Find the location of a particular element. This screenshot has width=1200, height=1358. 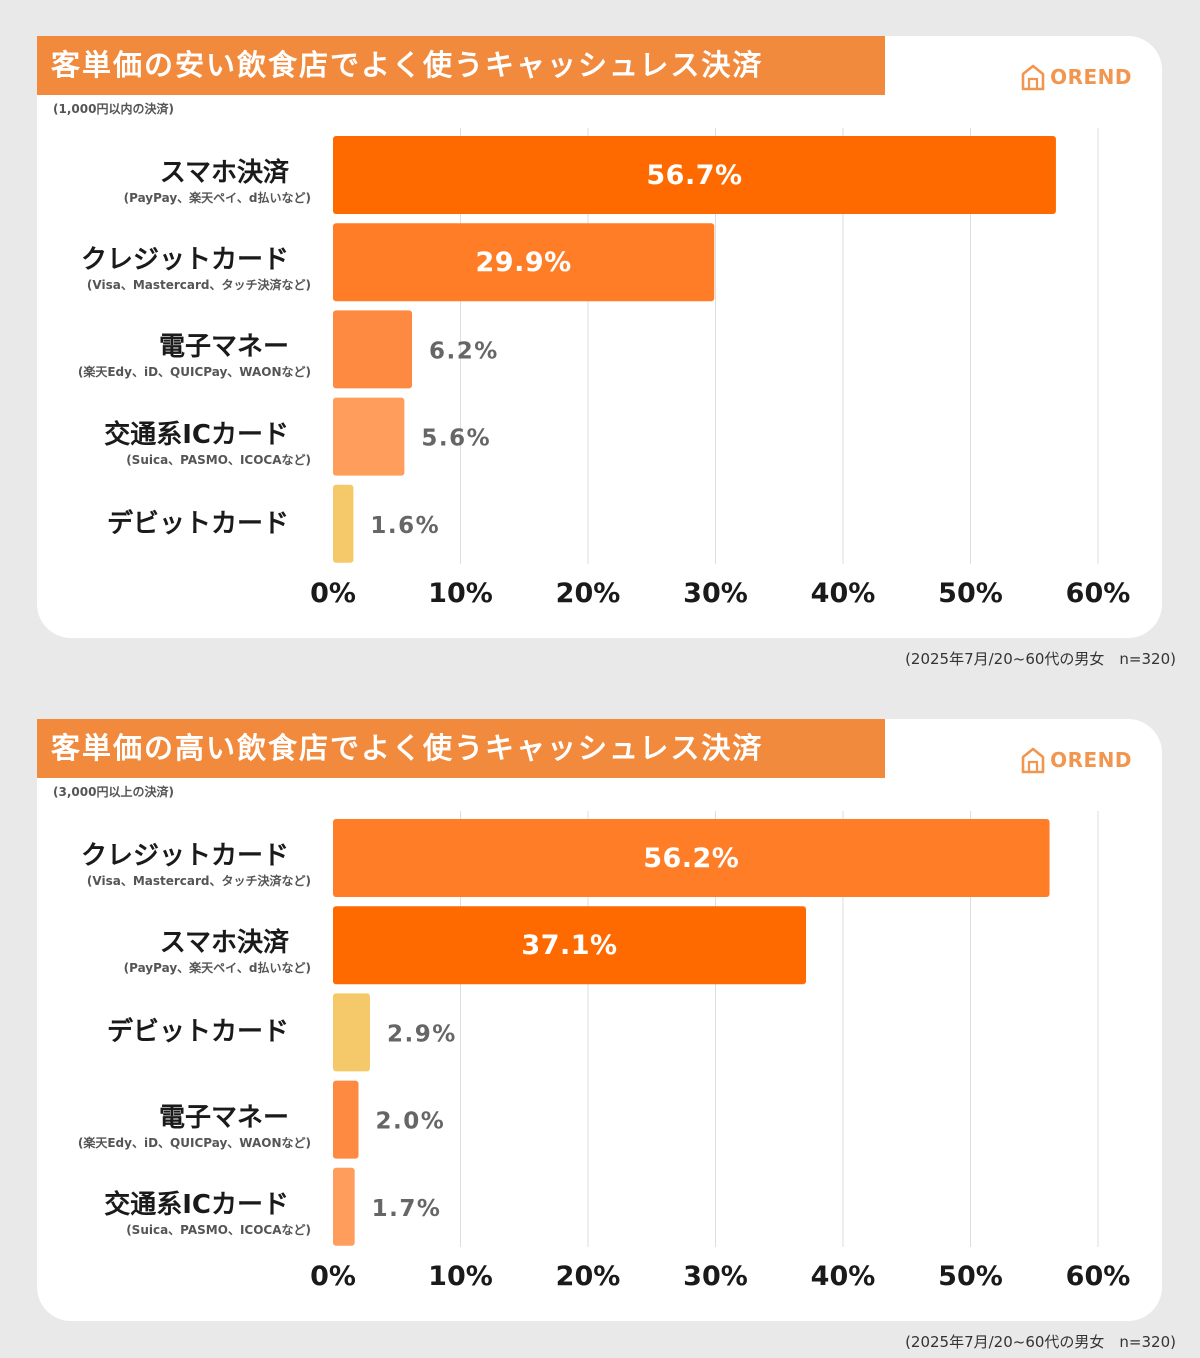

chart-subtitle: (1,000円以内の決済) is located at coordinates (113, 109).